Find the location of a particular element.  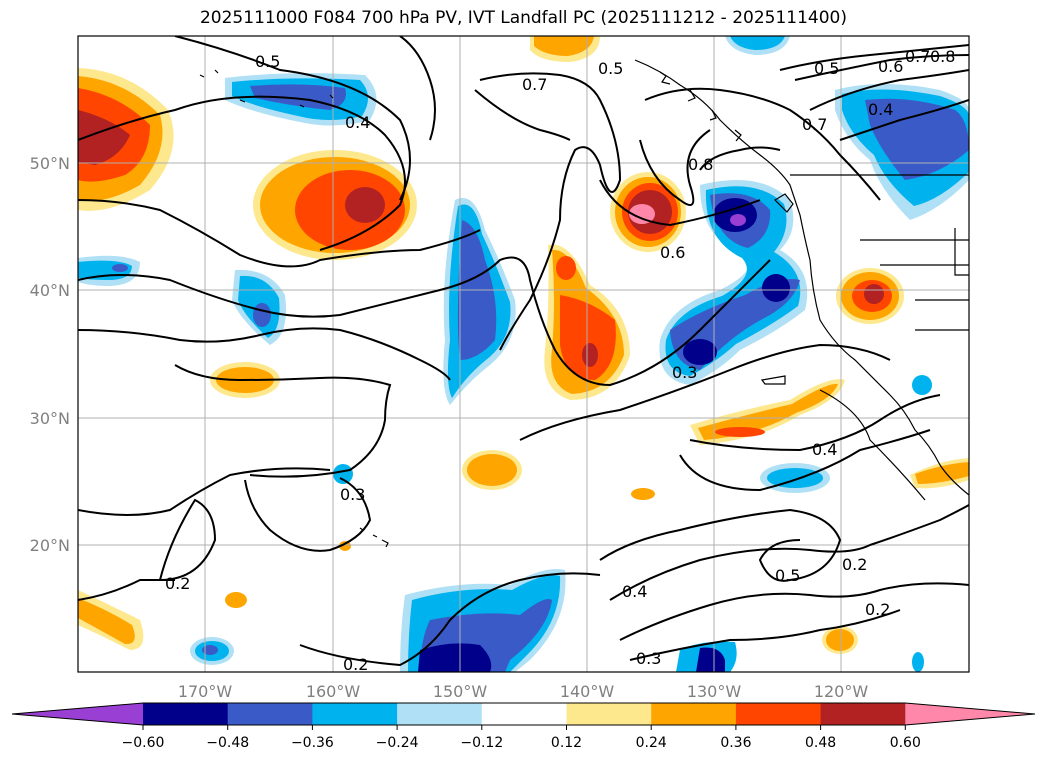

lat-label: 30°N is located at coordinates (50, 418).